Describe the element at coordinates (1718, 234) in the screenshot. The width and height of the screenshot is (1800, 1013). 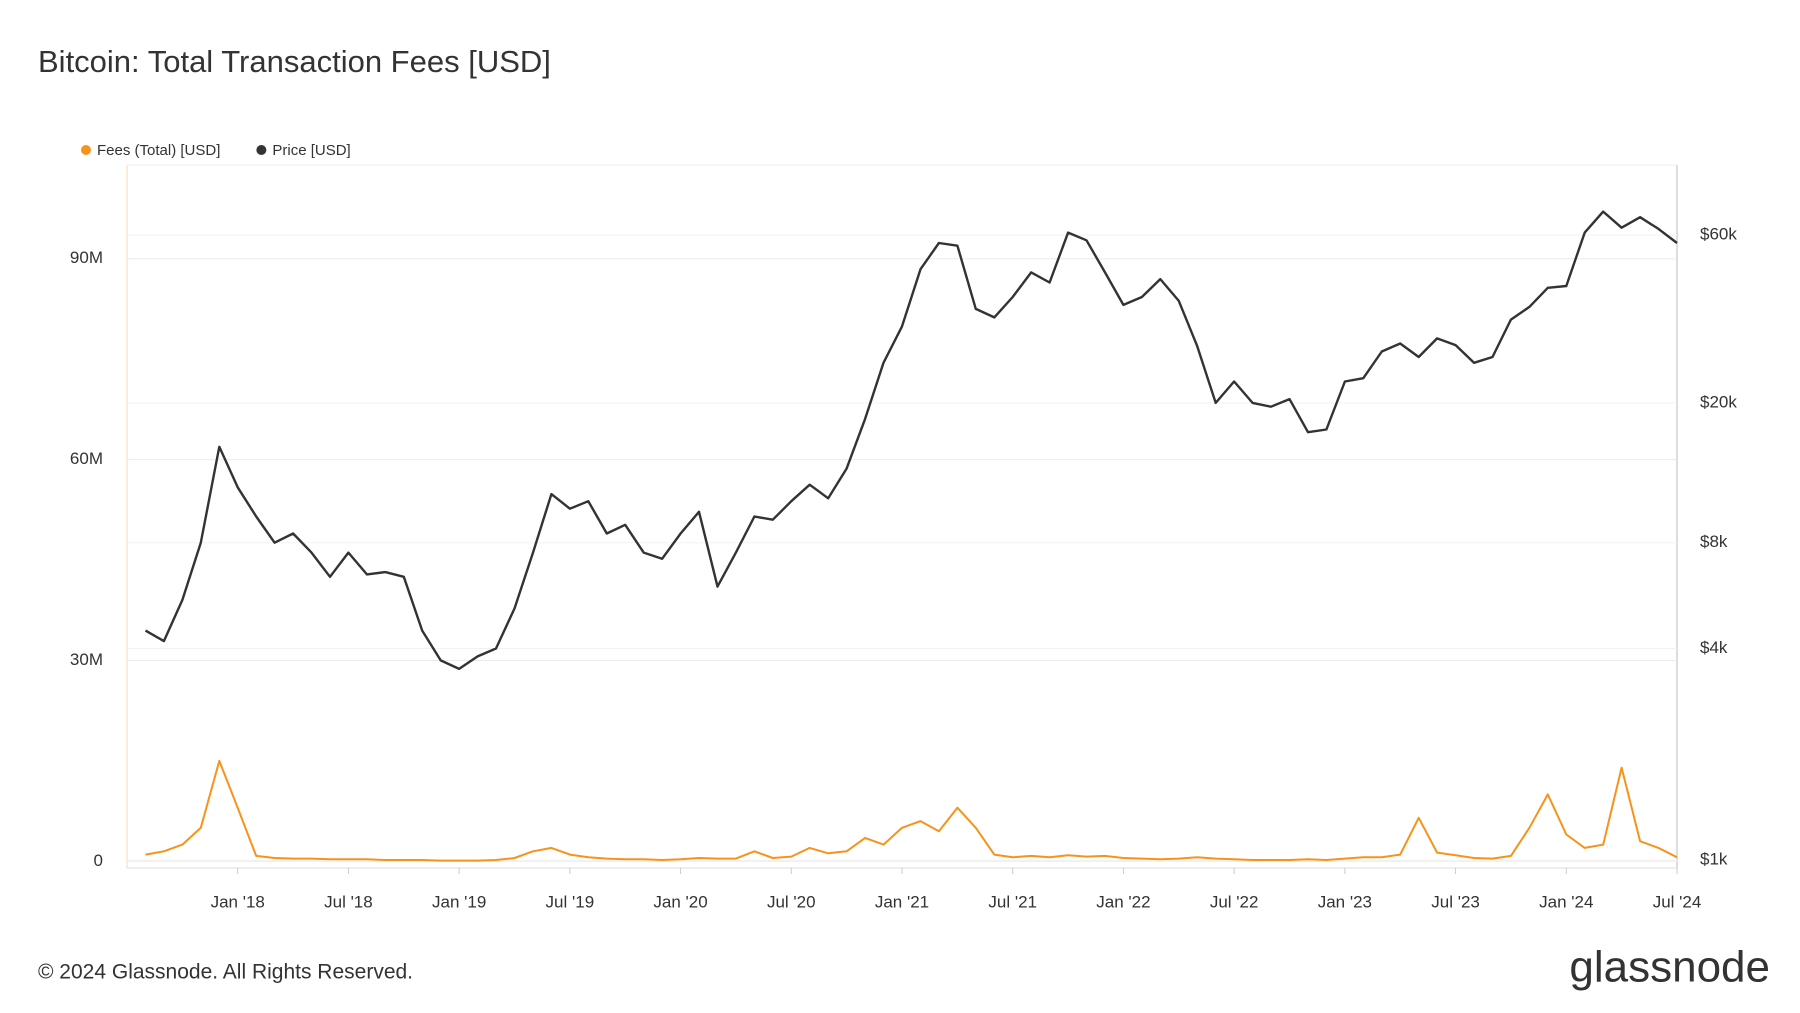
I see `y2-tick-label: $60k` at that location.